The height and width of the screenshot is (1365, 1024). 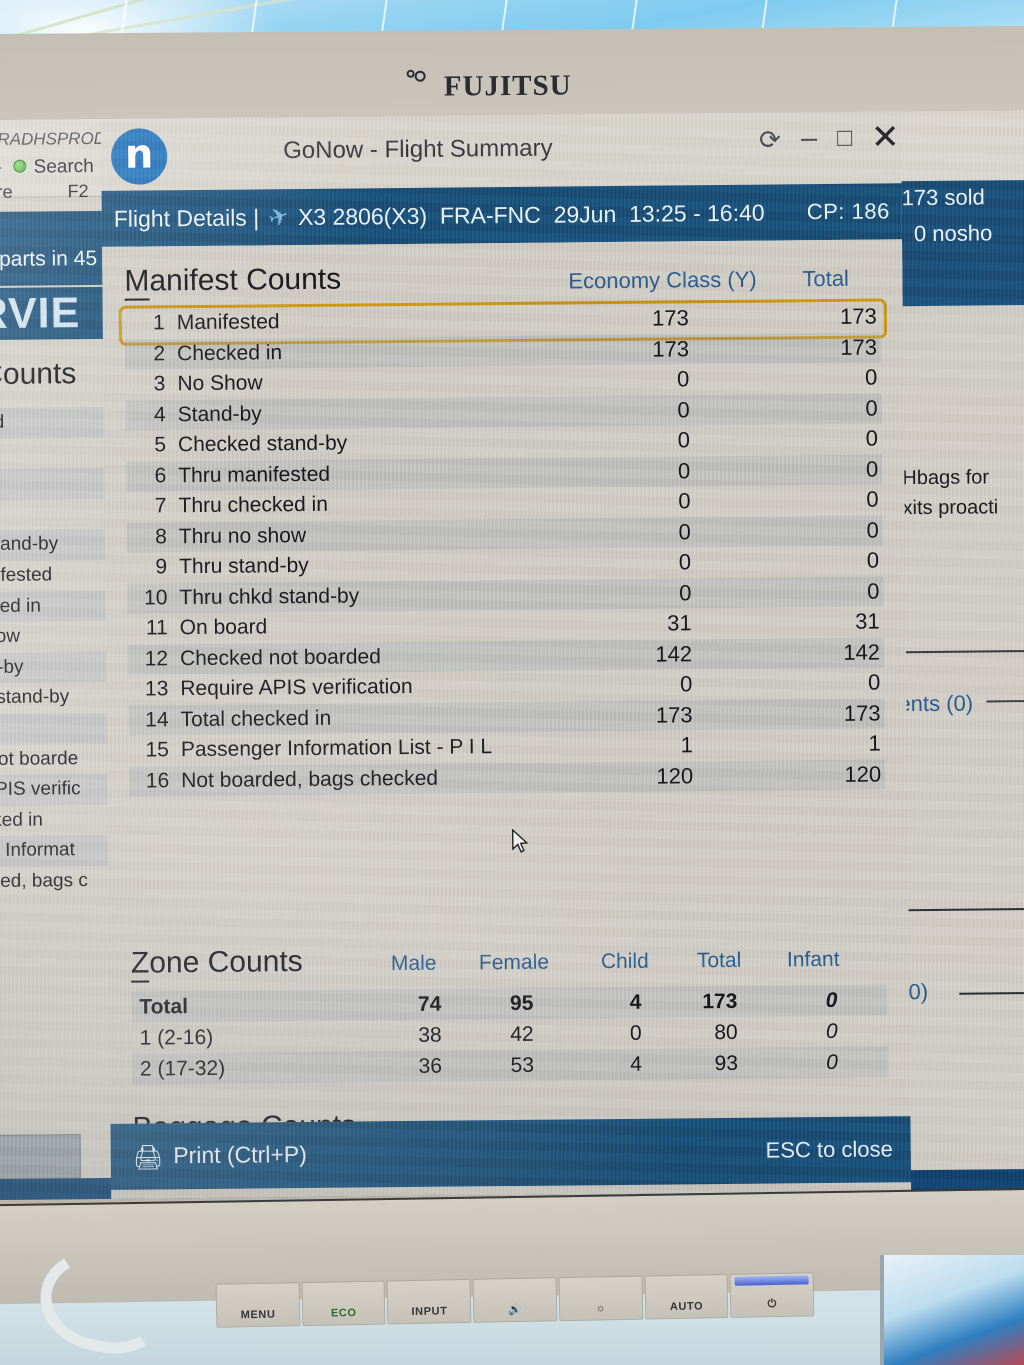 I want to click on row-label: Thru manifested, so click(x=254, y=474).